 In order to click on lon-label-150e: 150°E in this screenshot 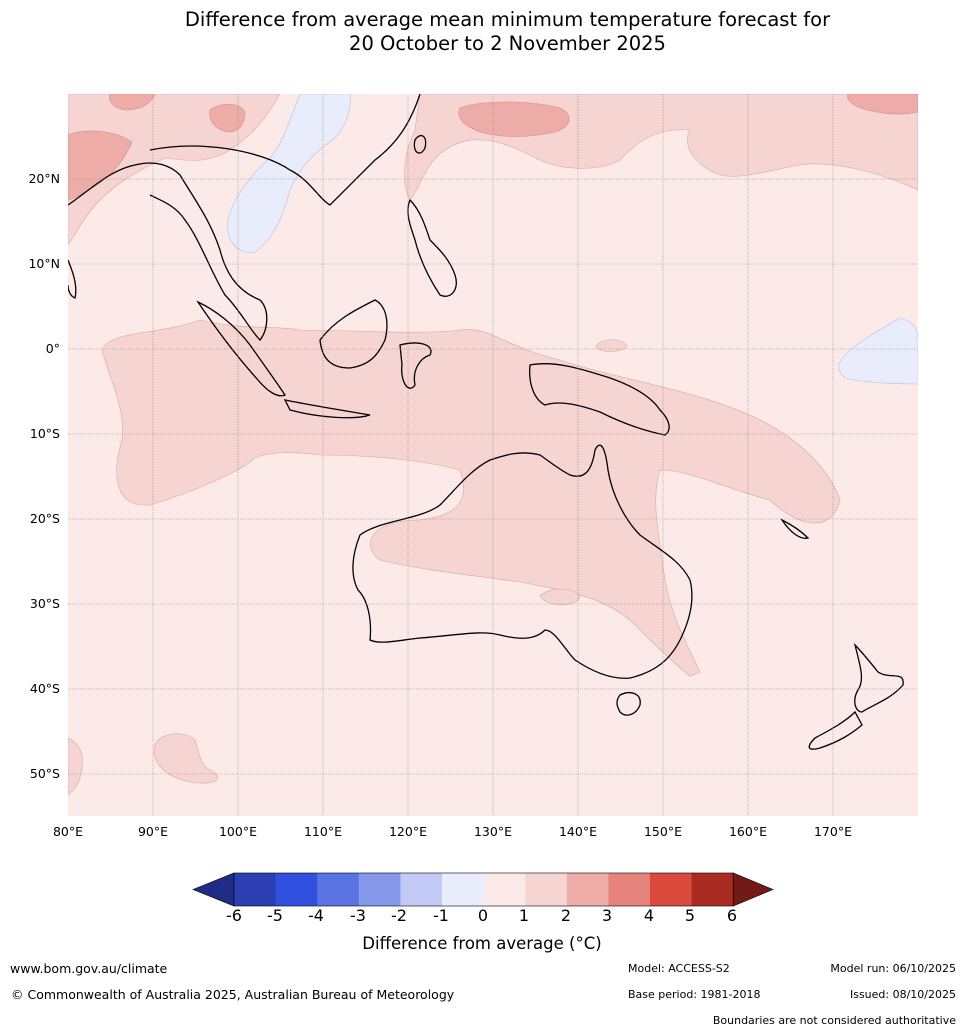, I will do `click(662, 831)`.